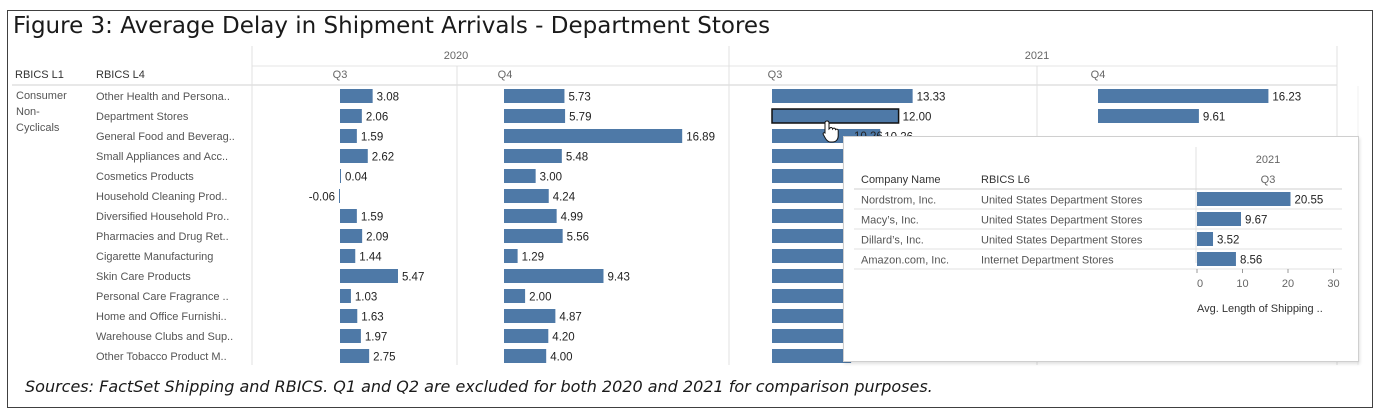 The height and width of the screenshot is (420, 1382). I want to click on category-label: Pharmacies and Drug Ret.., so click(162, 237).